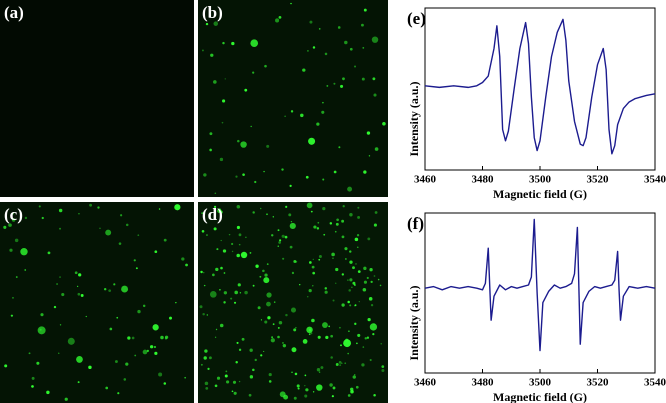 The height and width of the screenshot is (403, 666). I want to click on x-tick-label: 3460, so click(425, 180).